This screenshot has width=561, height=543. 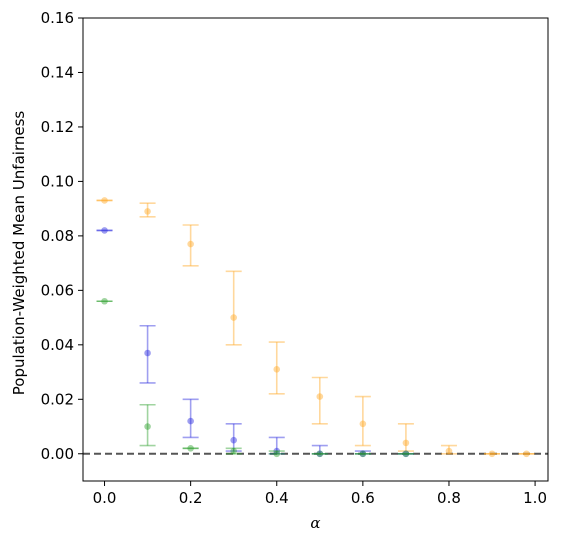 What do you see at coordinates (57, 18) in the screenshot?
I see `y-tick-label: 0.16` at bounding box center [57, 18].